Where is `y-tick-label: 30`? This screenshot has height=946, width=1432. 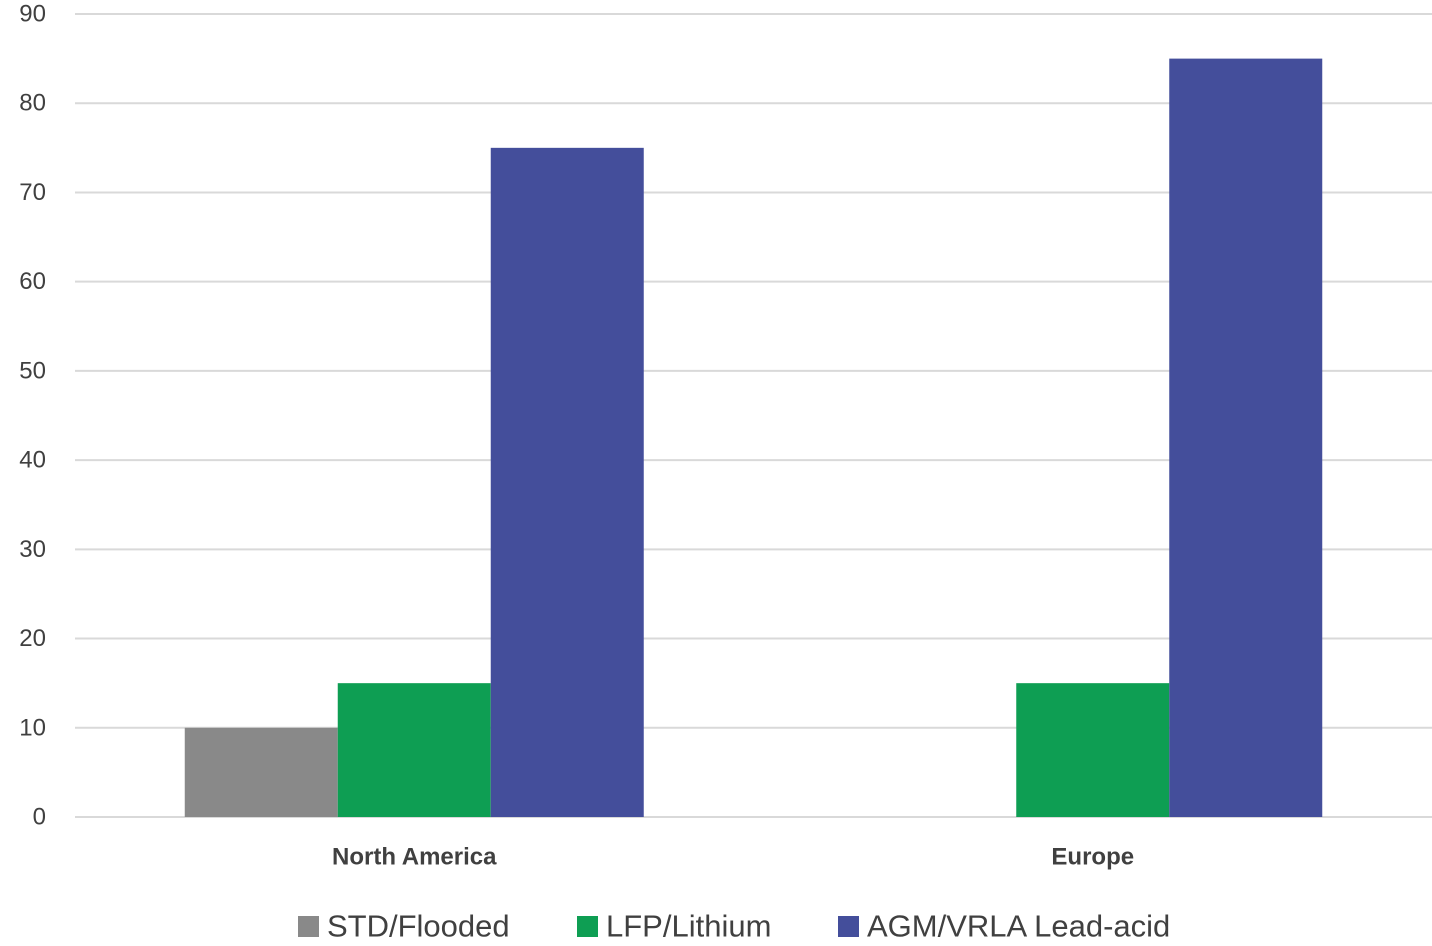 y-tick-label: 30 is located at coordinates (32, 549).